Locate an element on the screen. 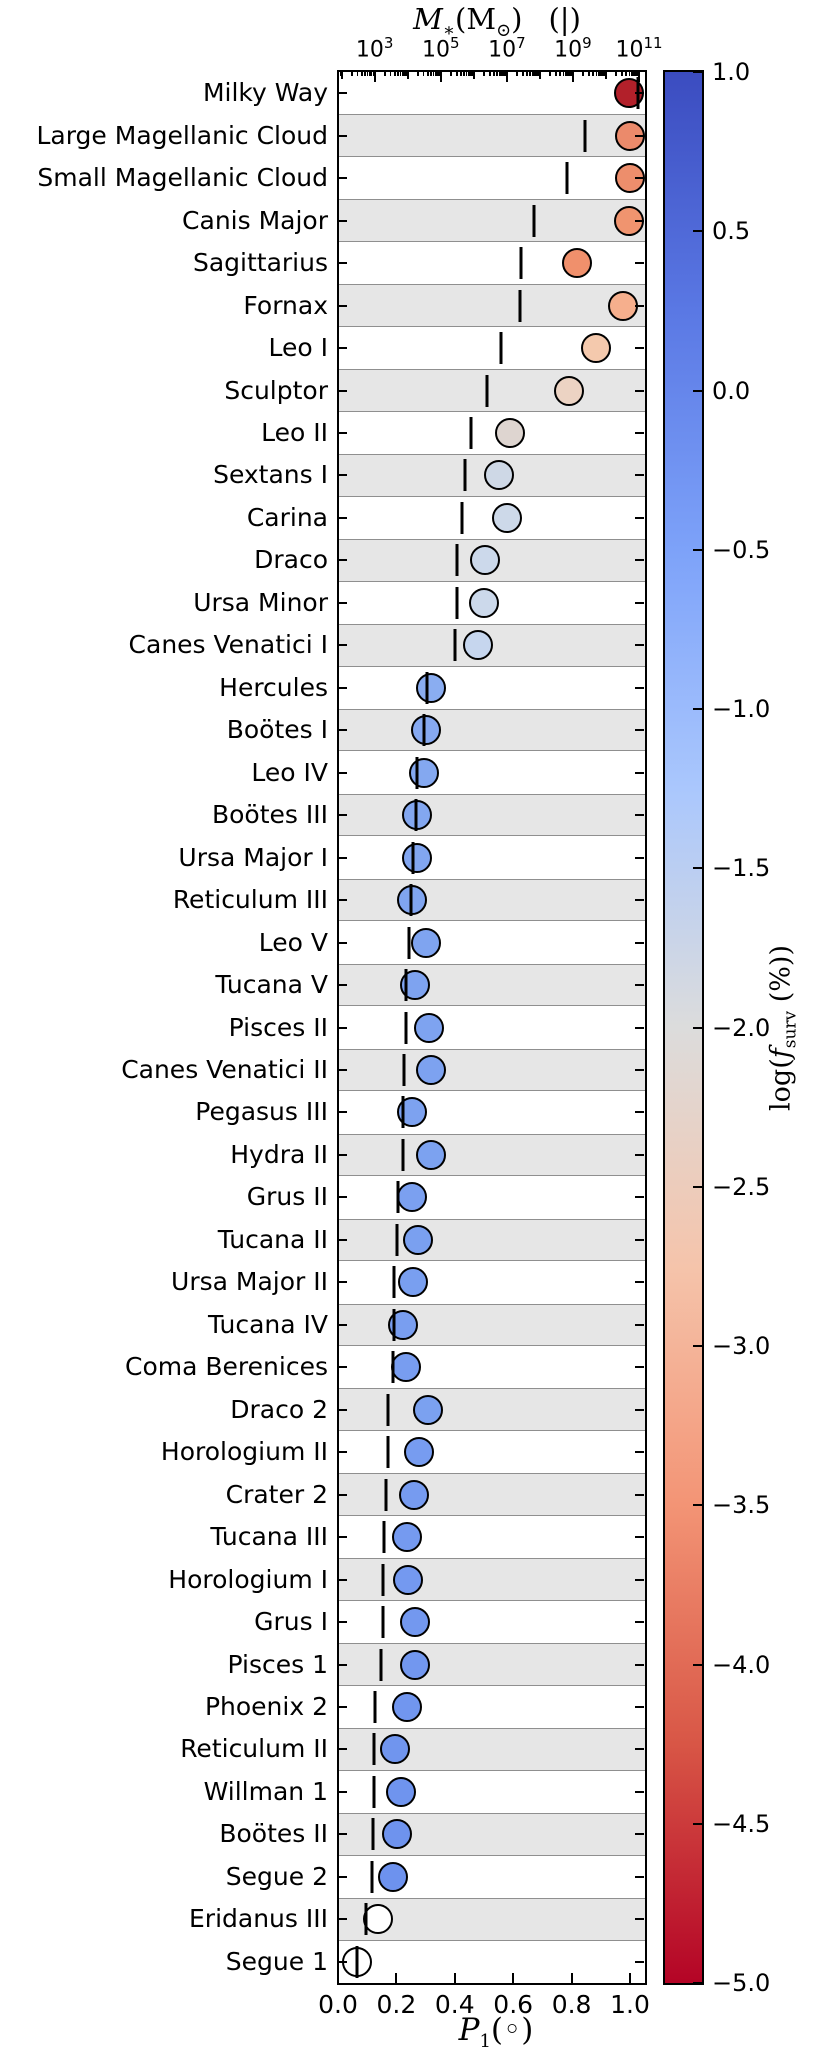 This screenshot has height=2069, width=823. top-axis-title: M∗(M⊙) (|) is located at coordinates (497, 21).